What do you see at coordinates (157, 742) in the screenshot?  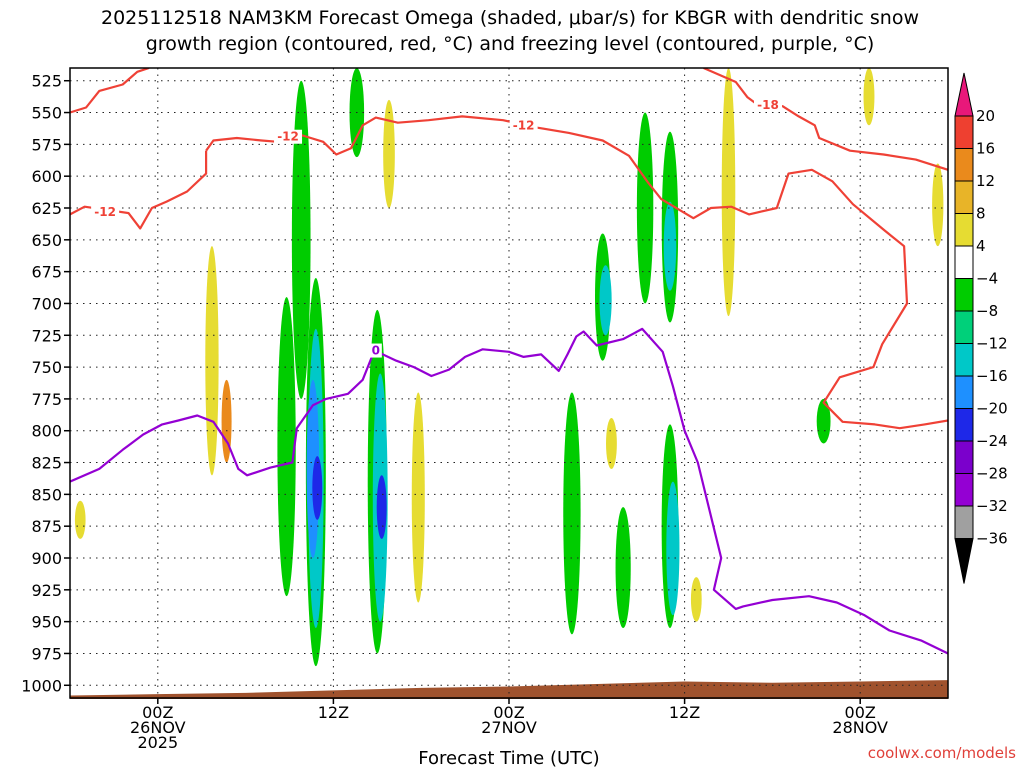 I see `x-tick-label-0-3: 2025` at bounding box center [157, 742].